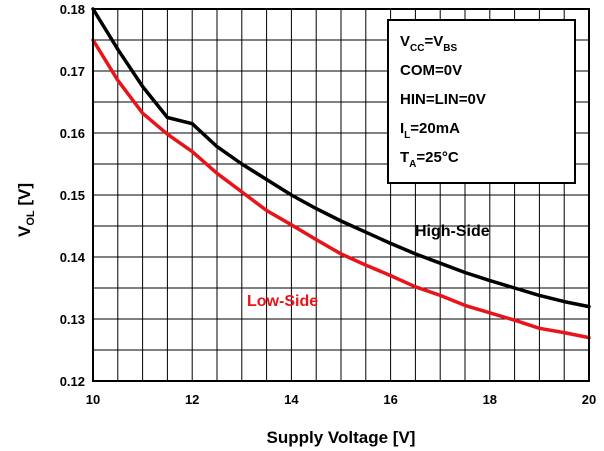 Image resolution: width=604 pixels, height=451 pixels. I want to click on x-tick-label: 14, so click(291, 399).